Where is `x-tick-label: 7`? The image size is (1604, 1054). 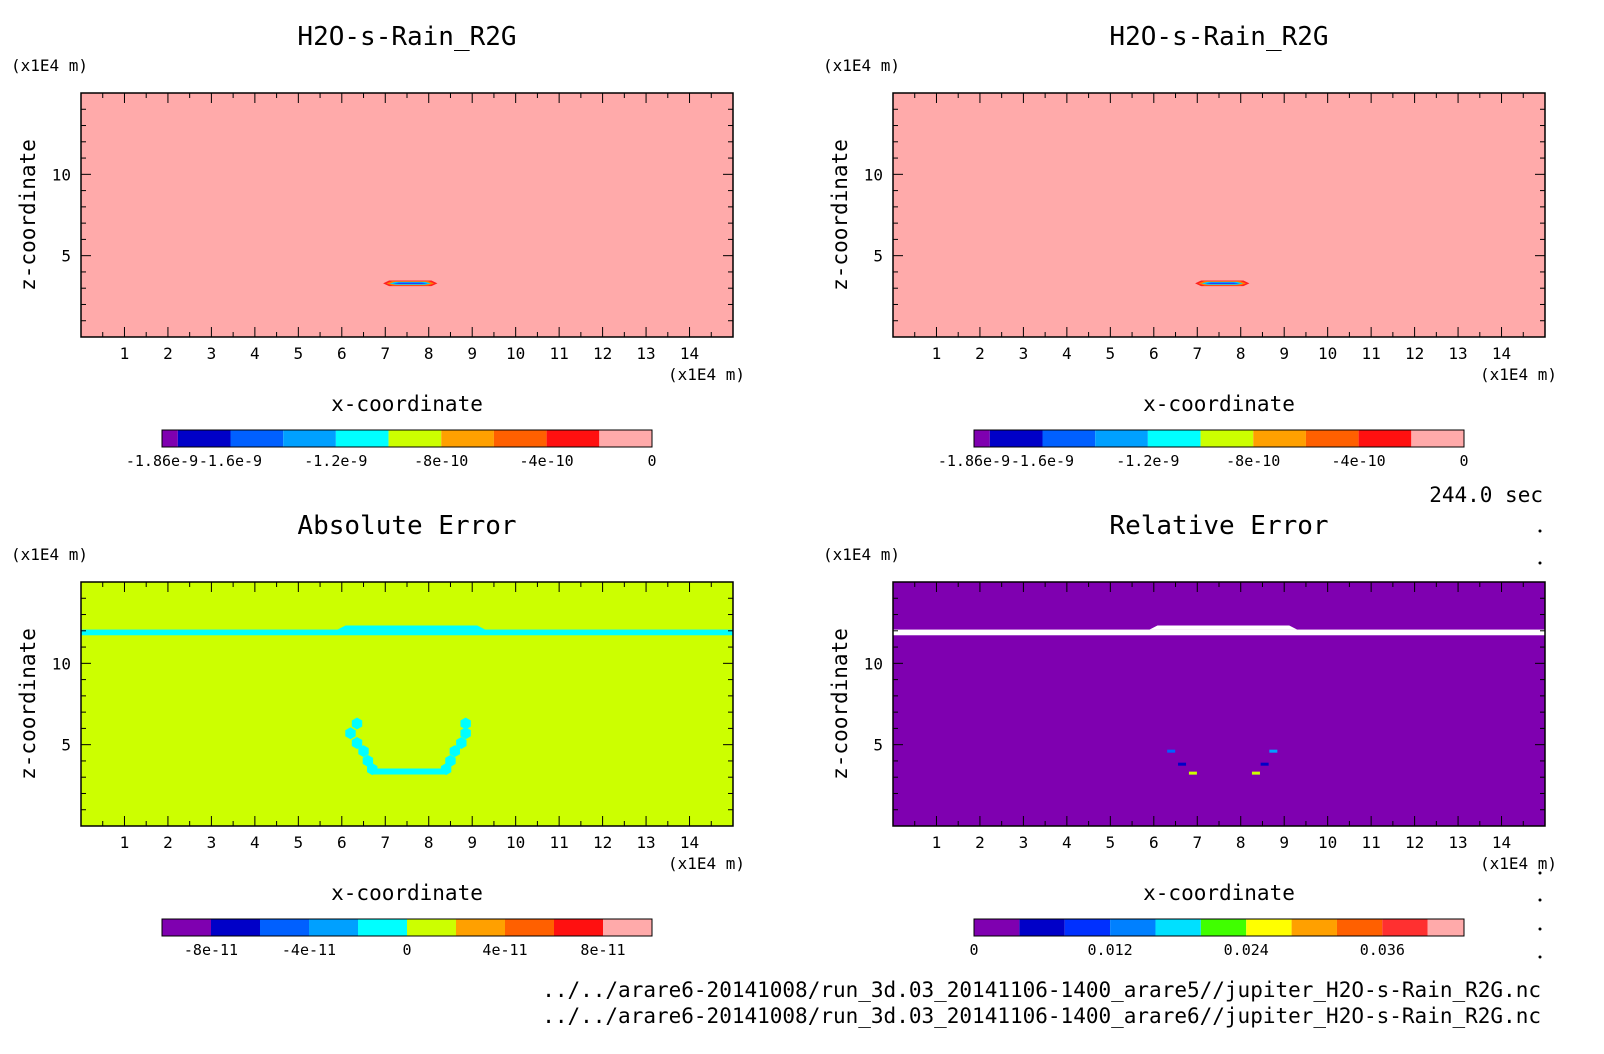 x-tick-label: 7 is located at coordinates (385, 842).